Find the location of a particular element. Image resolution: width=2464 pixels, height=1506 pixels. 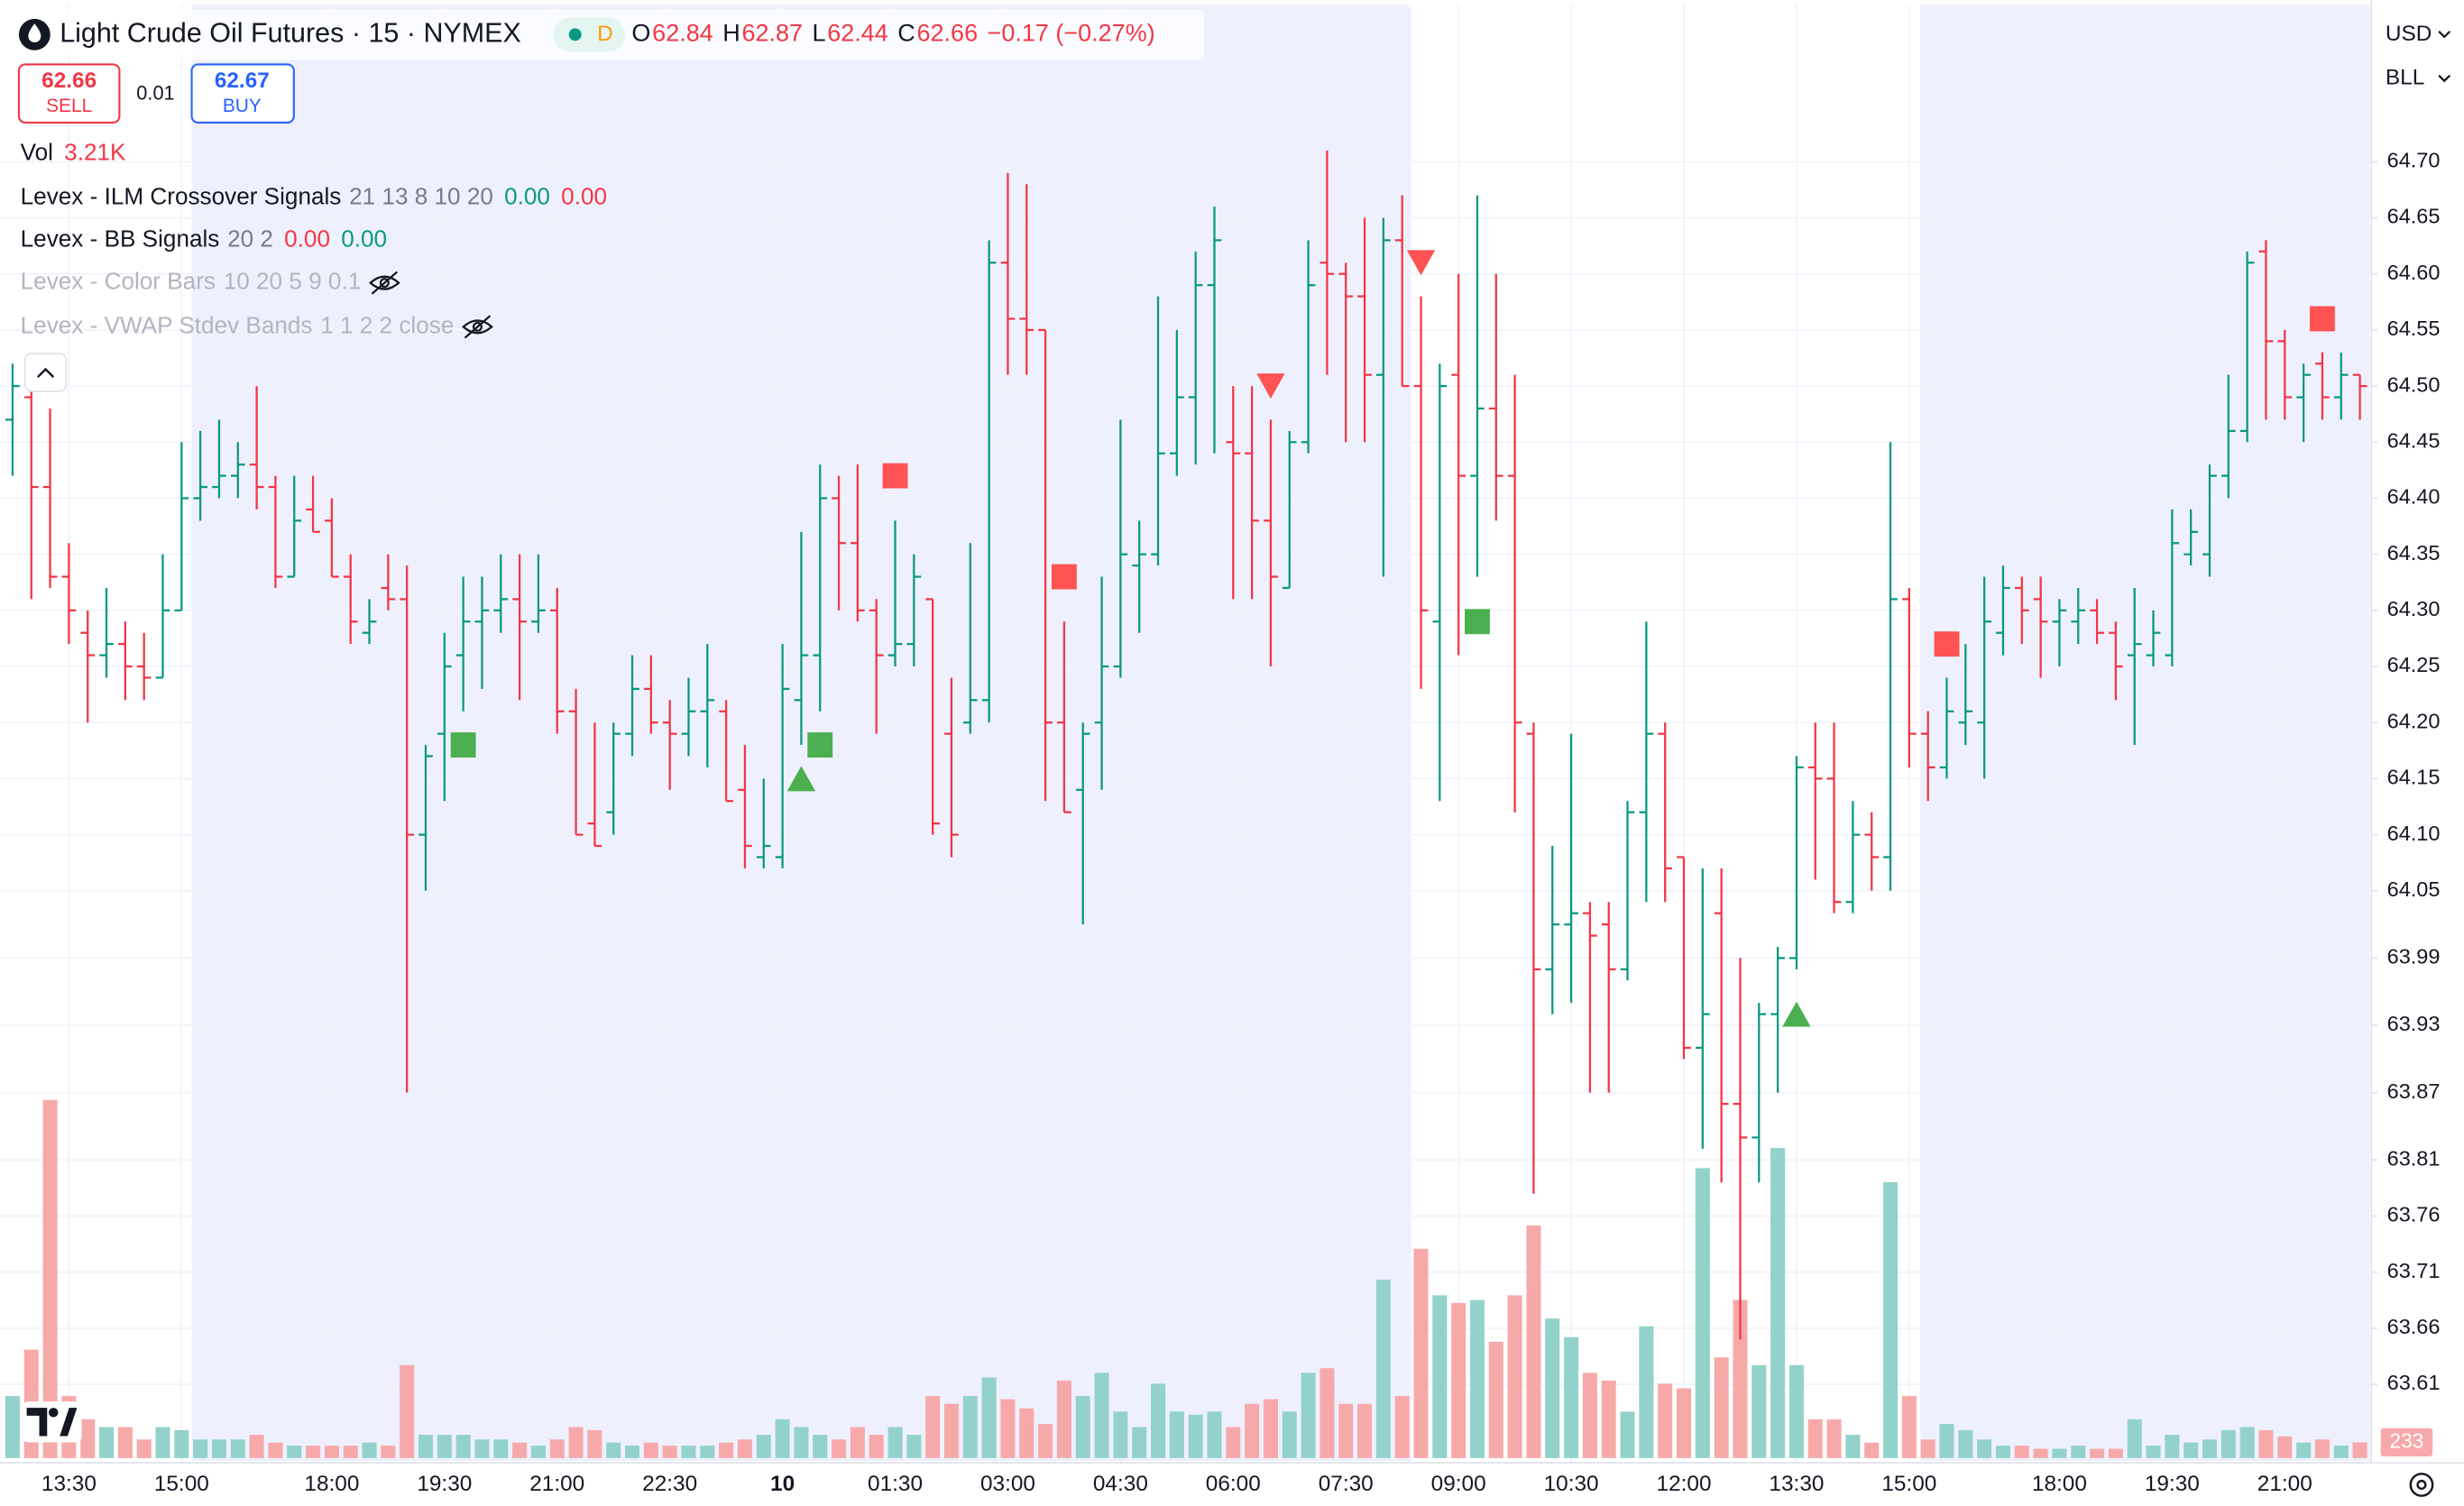

collapse-legend-button is located at coordinates (46, 372).